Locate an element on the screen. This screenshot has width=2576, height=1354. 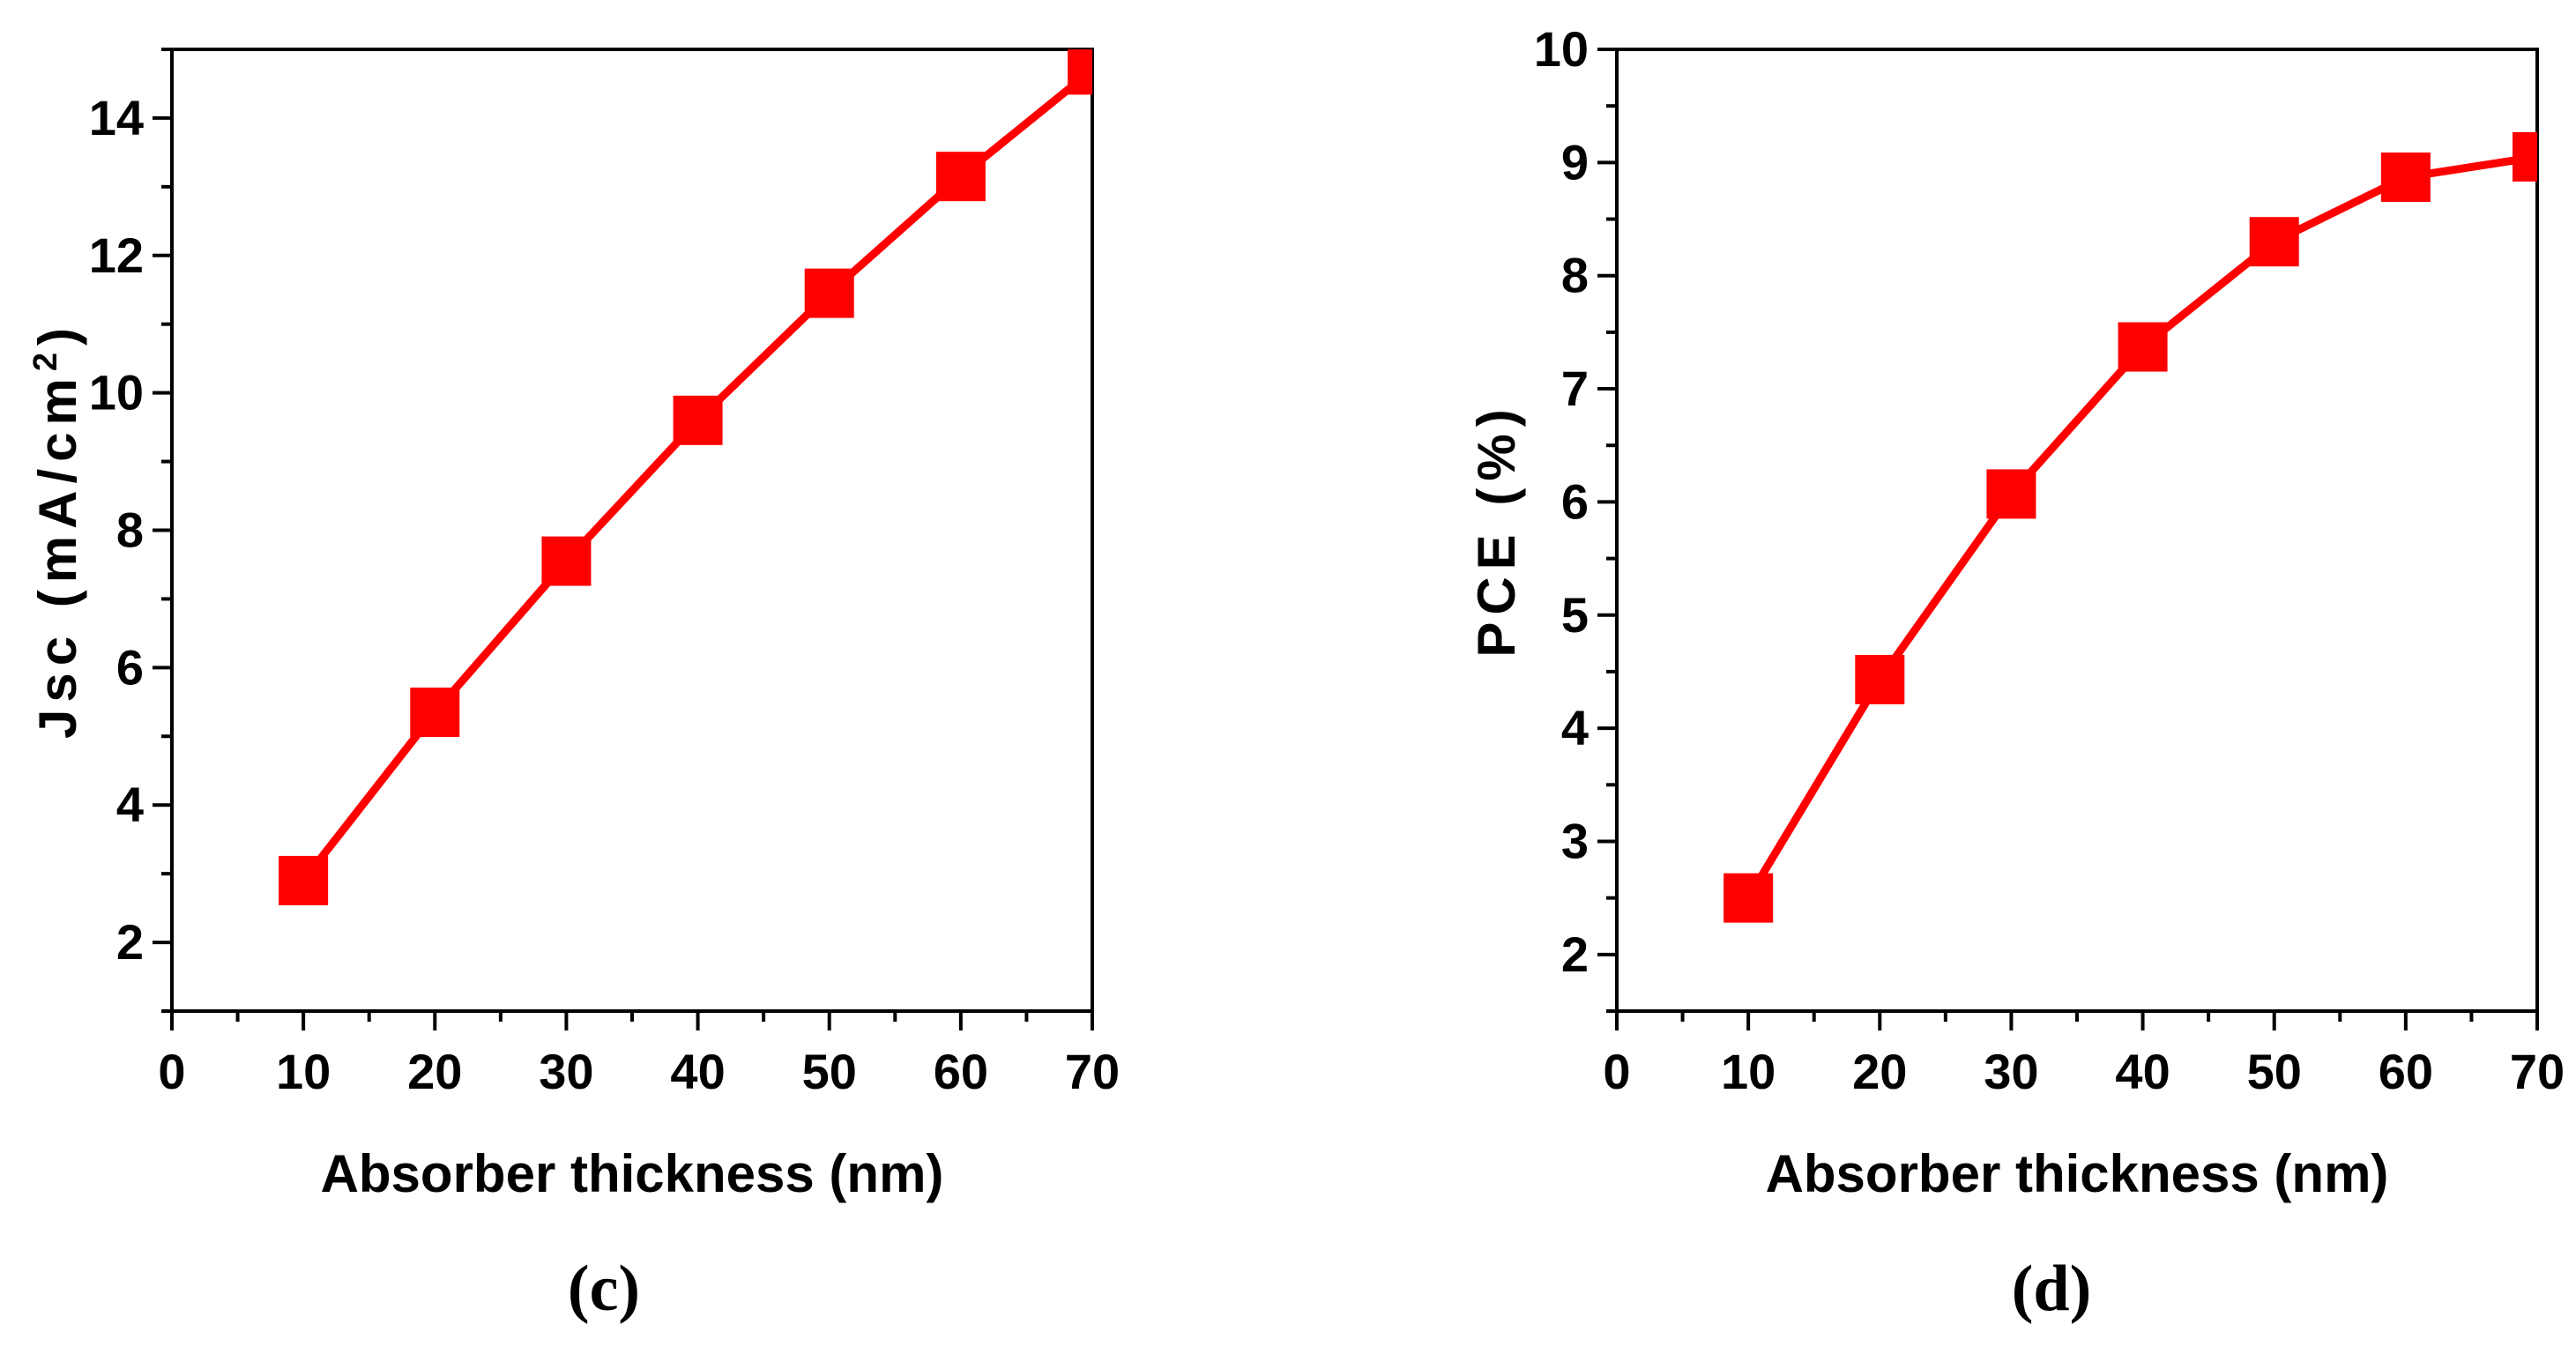
y-tick-label: 5 is located at coordinates (1575, 615).